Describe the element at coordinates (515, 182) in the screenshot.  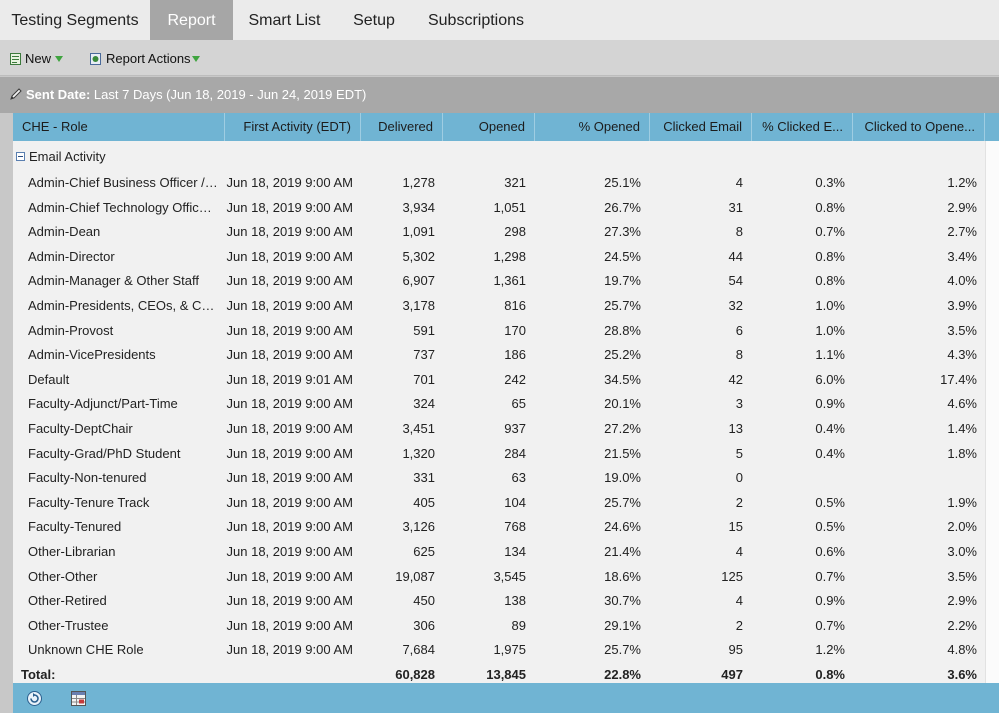
I see `cell-opened: 321` at that location.